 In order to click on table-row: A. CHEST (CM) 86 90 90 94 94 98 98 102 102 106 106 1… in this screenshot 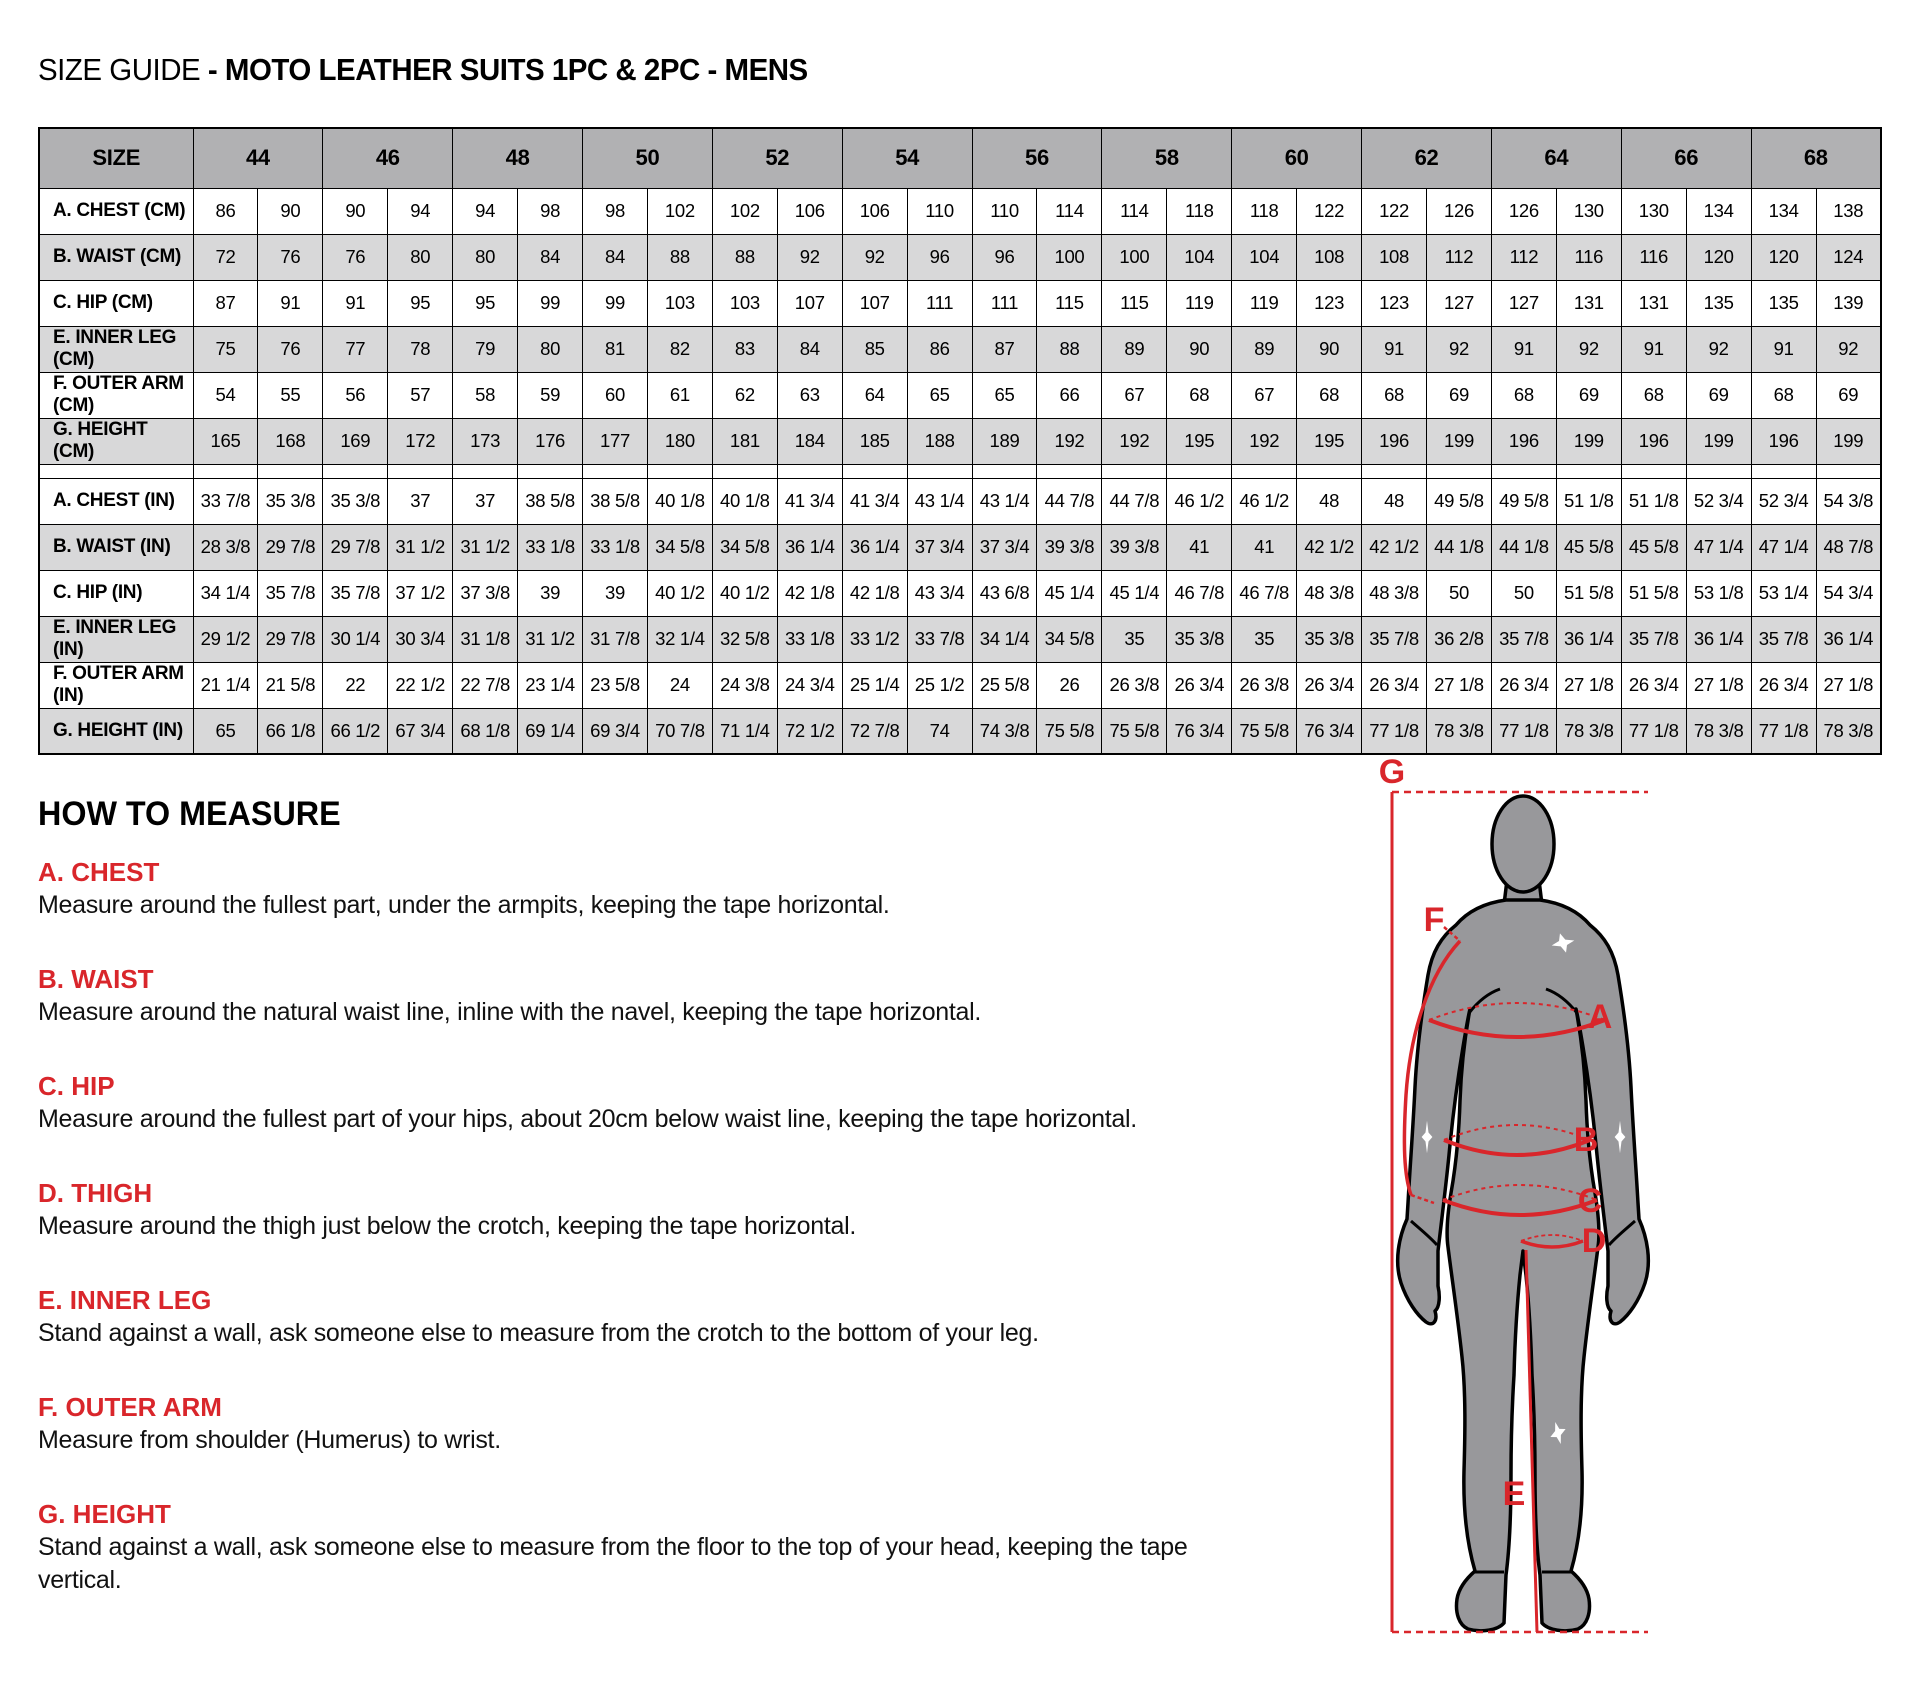, I will do `click(960, 211)`.